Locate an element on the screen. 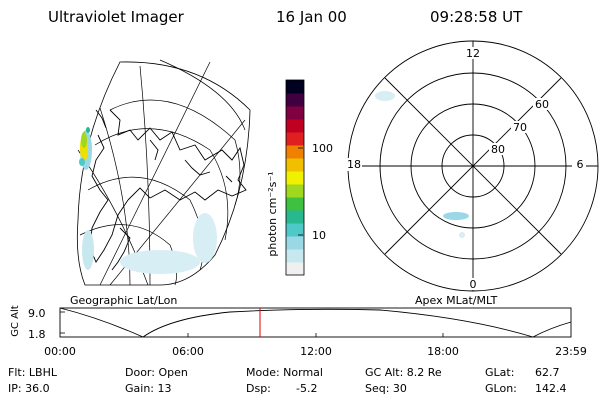  colorbar-outline is located at coordinates (295, 177).